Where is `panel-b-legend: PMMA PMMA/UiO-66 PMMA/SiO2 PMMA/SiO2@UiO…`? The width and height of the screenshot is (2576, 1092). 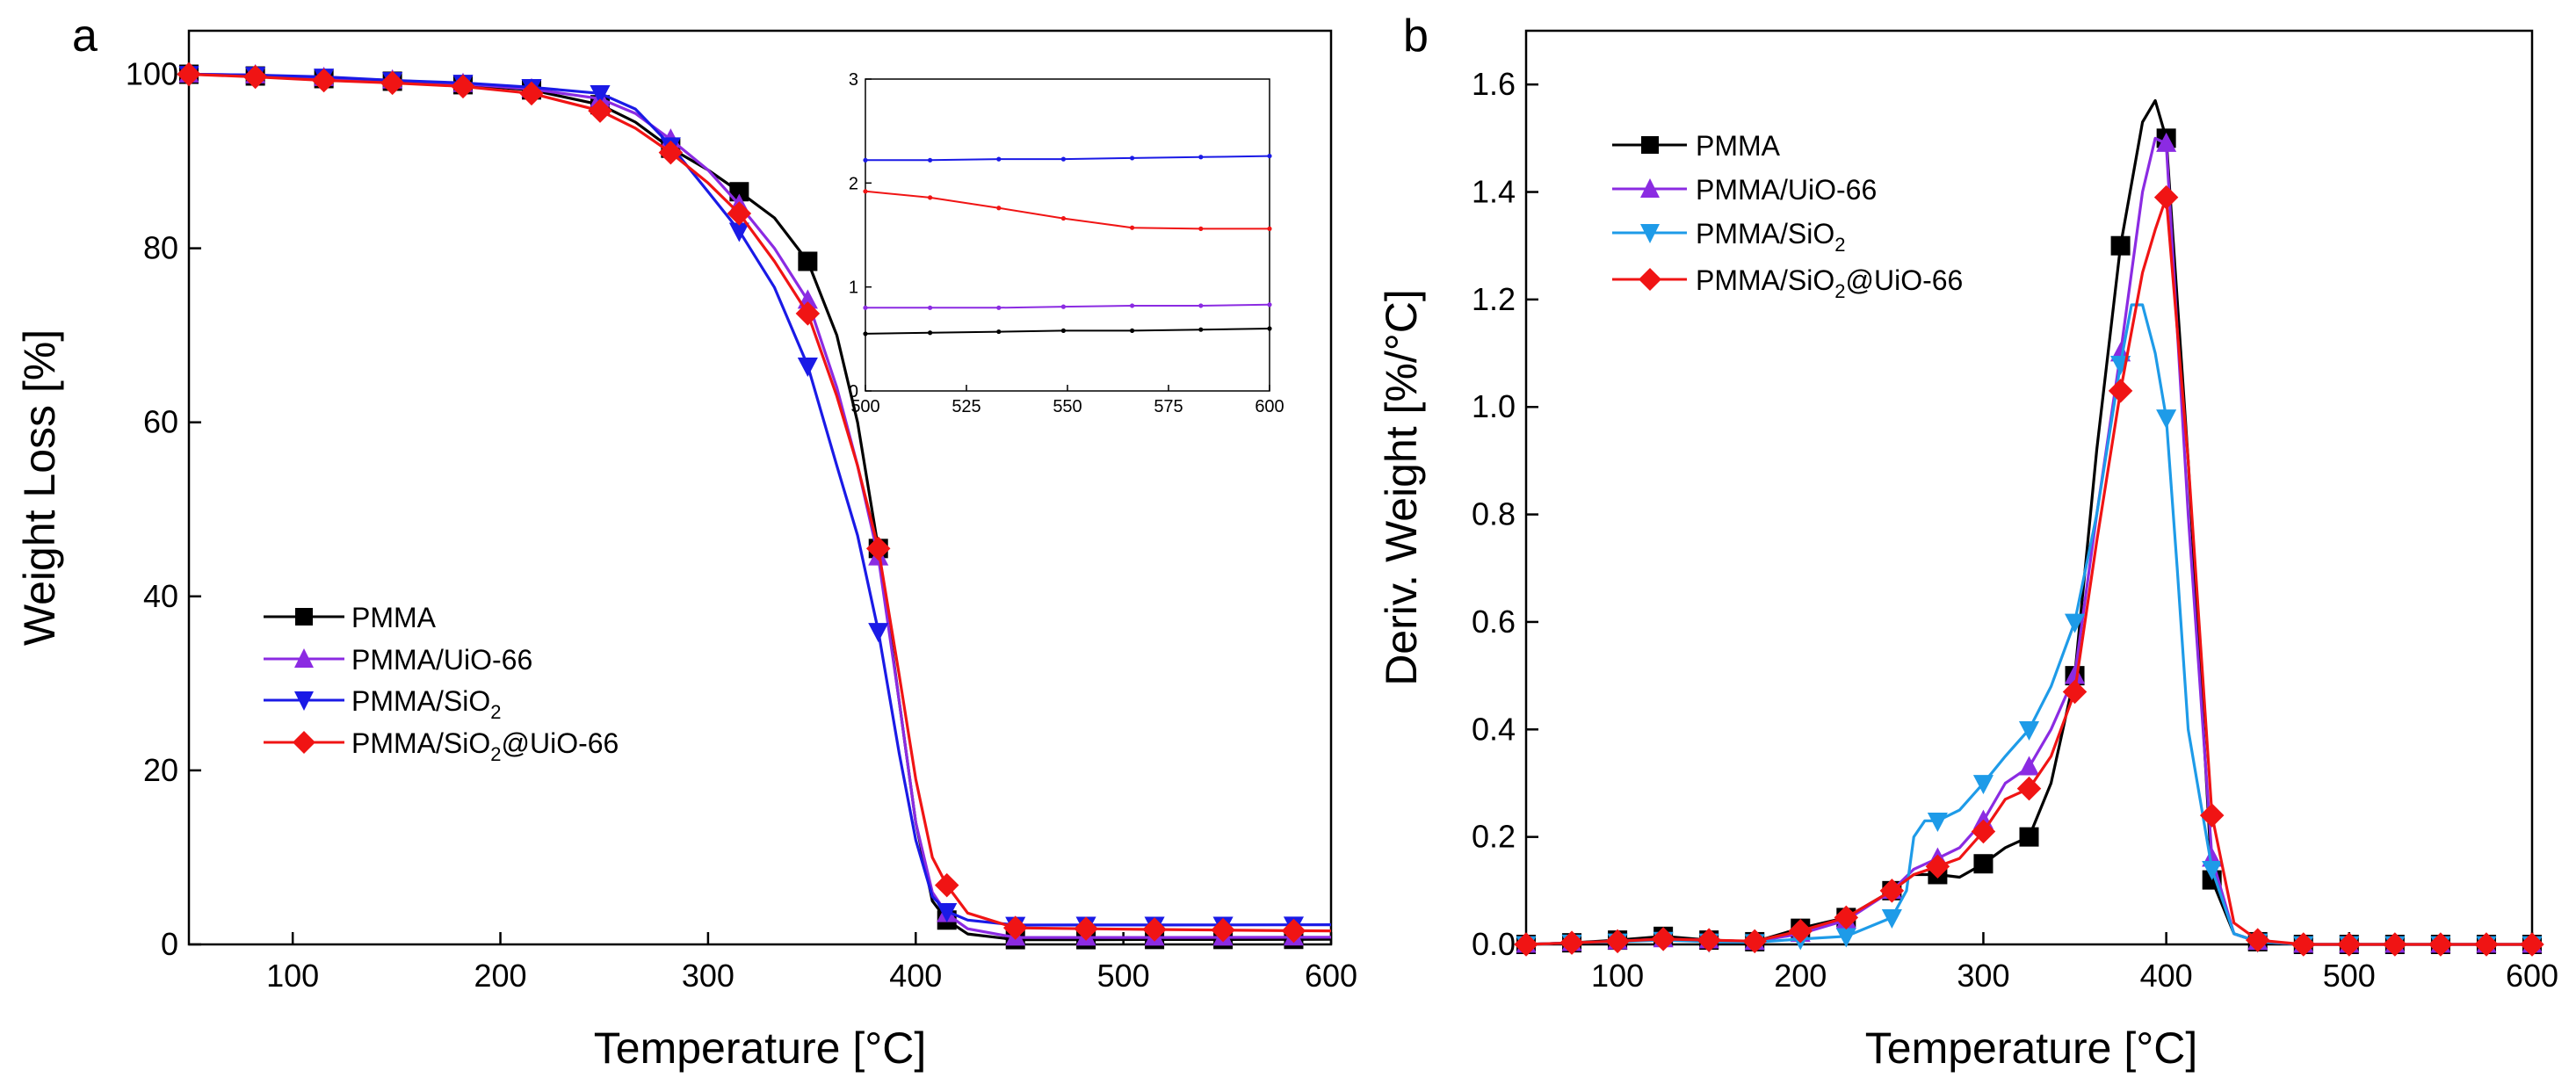 panel-b-legend: PMMA PMMA/UiO-66 PMMA/SiO2 PMMA/SiO2@UiO… is located at coordinates (1787, 216).